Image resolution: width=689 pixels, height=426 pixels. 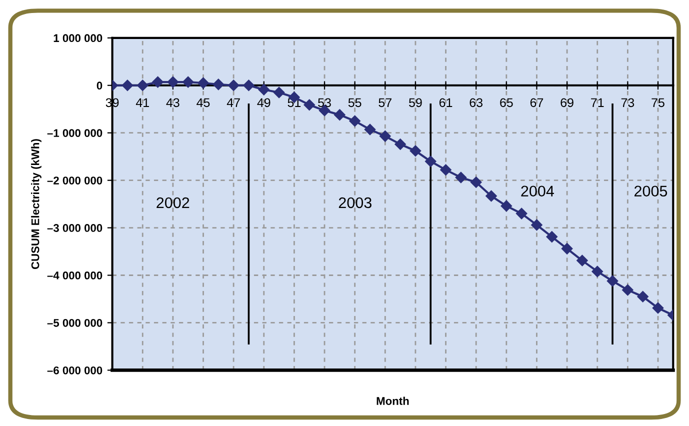 I want to click on y-tick-label: –3 000 000, so click(x=74, y=228).